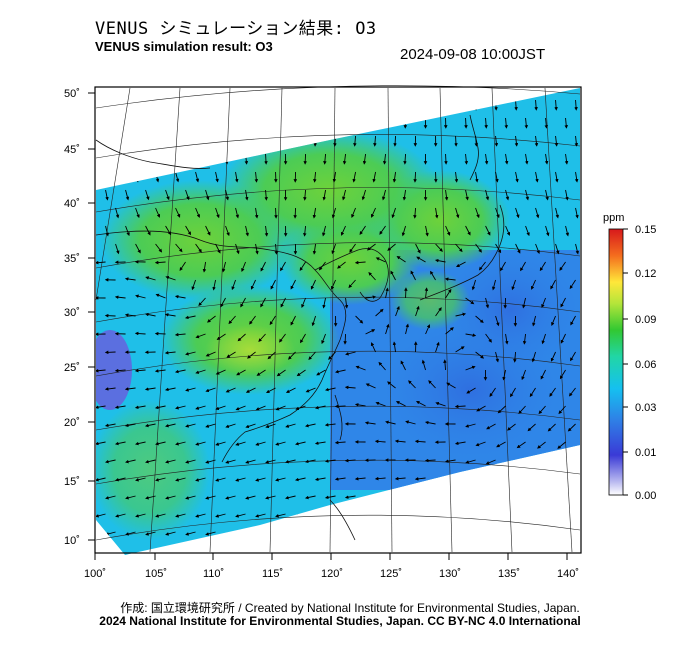 This screenshot has width=700, height=649. I want to click on colorbar-label-0.00: 0.00, so click(645, 496).